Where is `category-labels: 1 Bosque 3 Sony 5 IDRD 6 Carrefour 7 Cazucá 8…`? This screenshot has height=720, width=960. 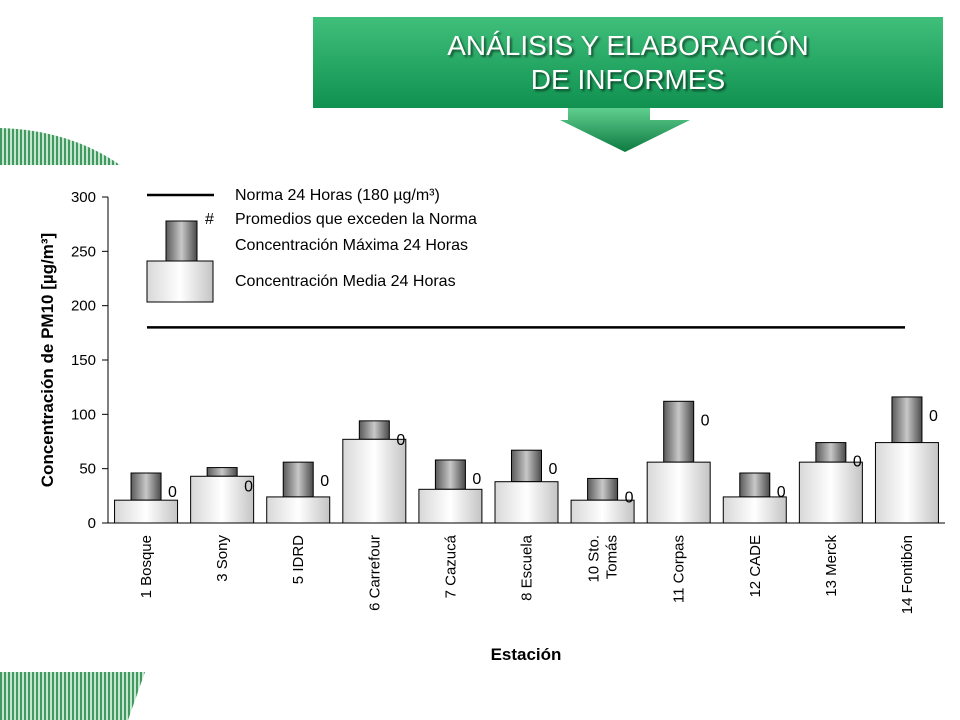 category-labels: 1 Bosque 3 Sony 5 IDRD 6 Carrefour 7 Cazucá 8… is located at coordinates (527, 574).